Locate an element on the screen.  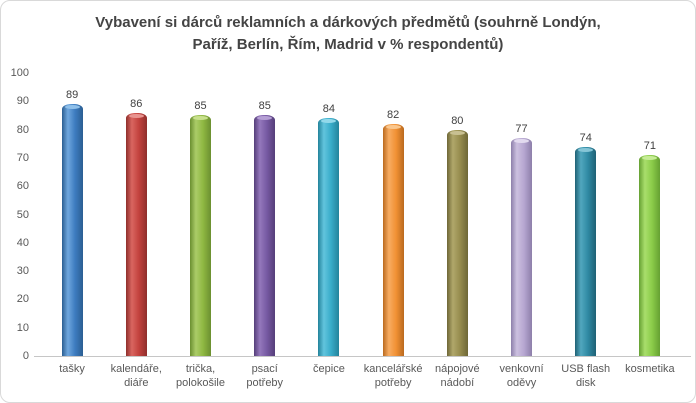
category-label-line: psací is located at coordinates (264, 369).